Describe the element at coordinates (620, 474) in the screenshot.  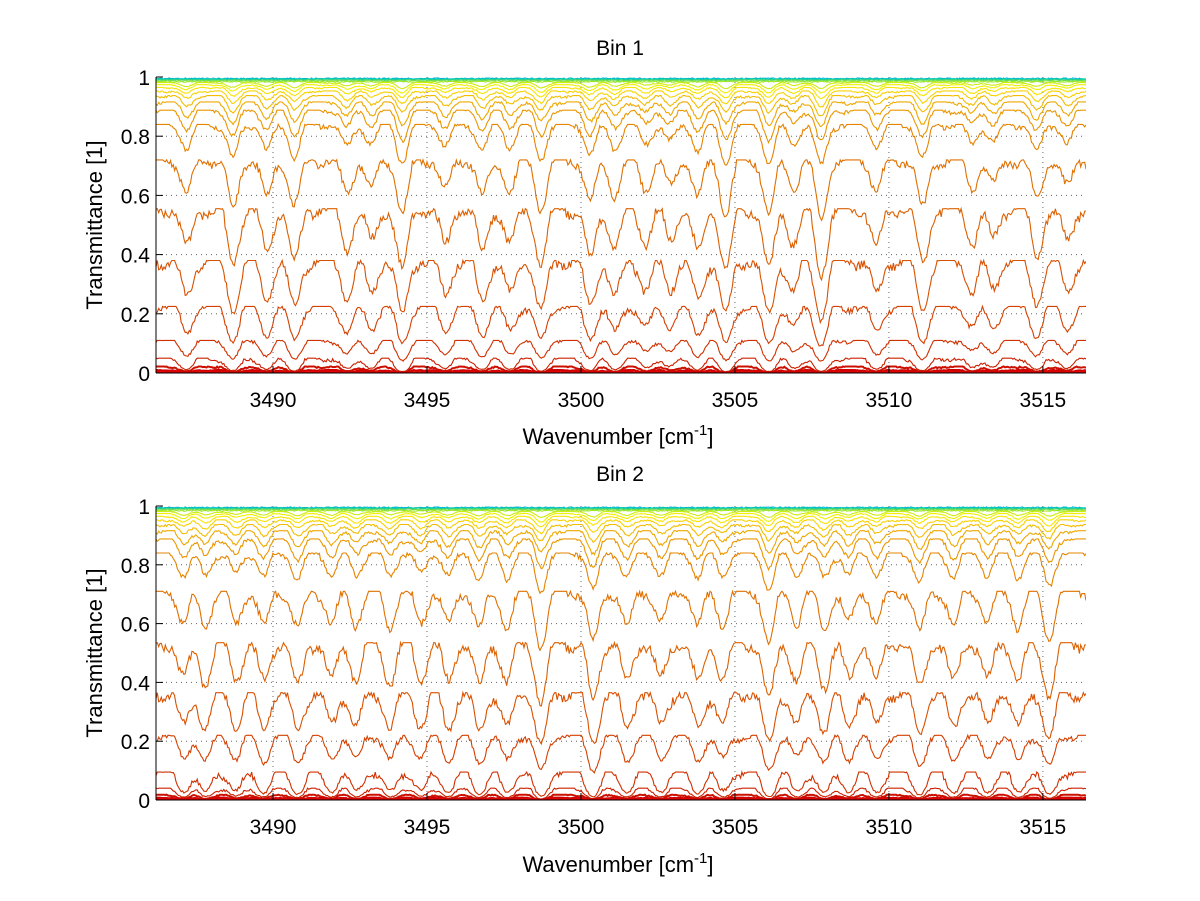
I see `chart-title: Bin 2` at that location.